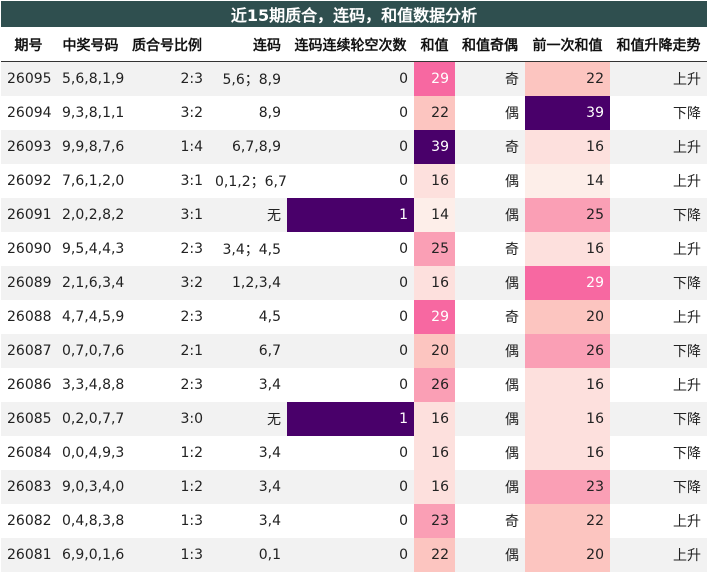 This screenshot has height=573, width=708. I want to click on consecutive-cell: 6,7, so click(248, 351).